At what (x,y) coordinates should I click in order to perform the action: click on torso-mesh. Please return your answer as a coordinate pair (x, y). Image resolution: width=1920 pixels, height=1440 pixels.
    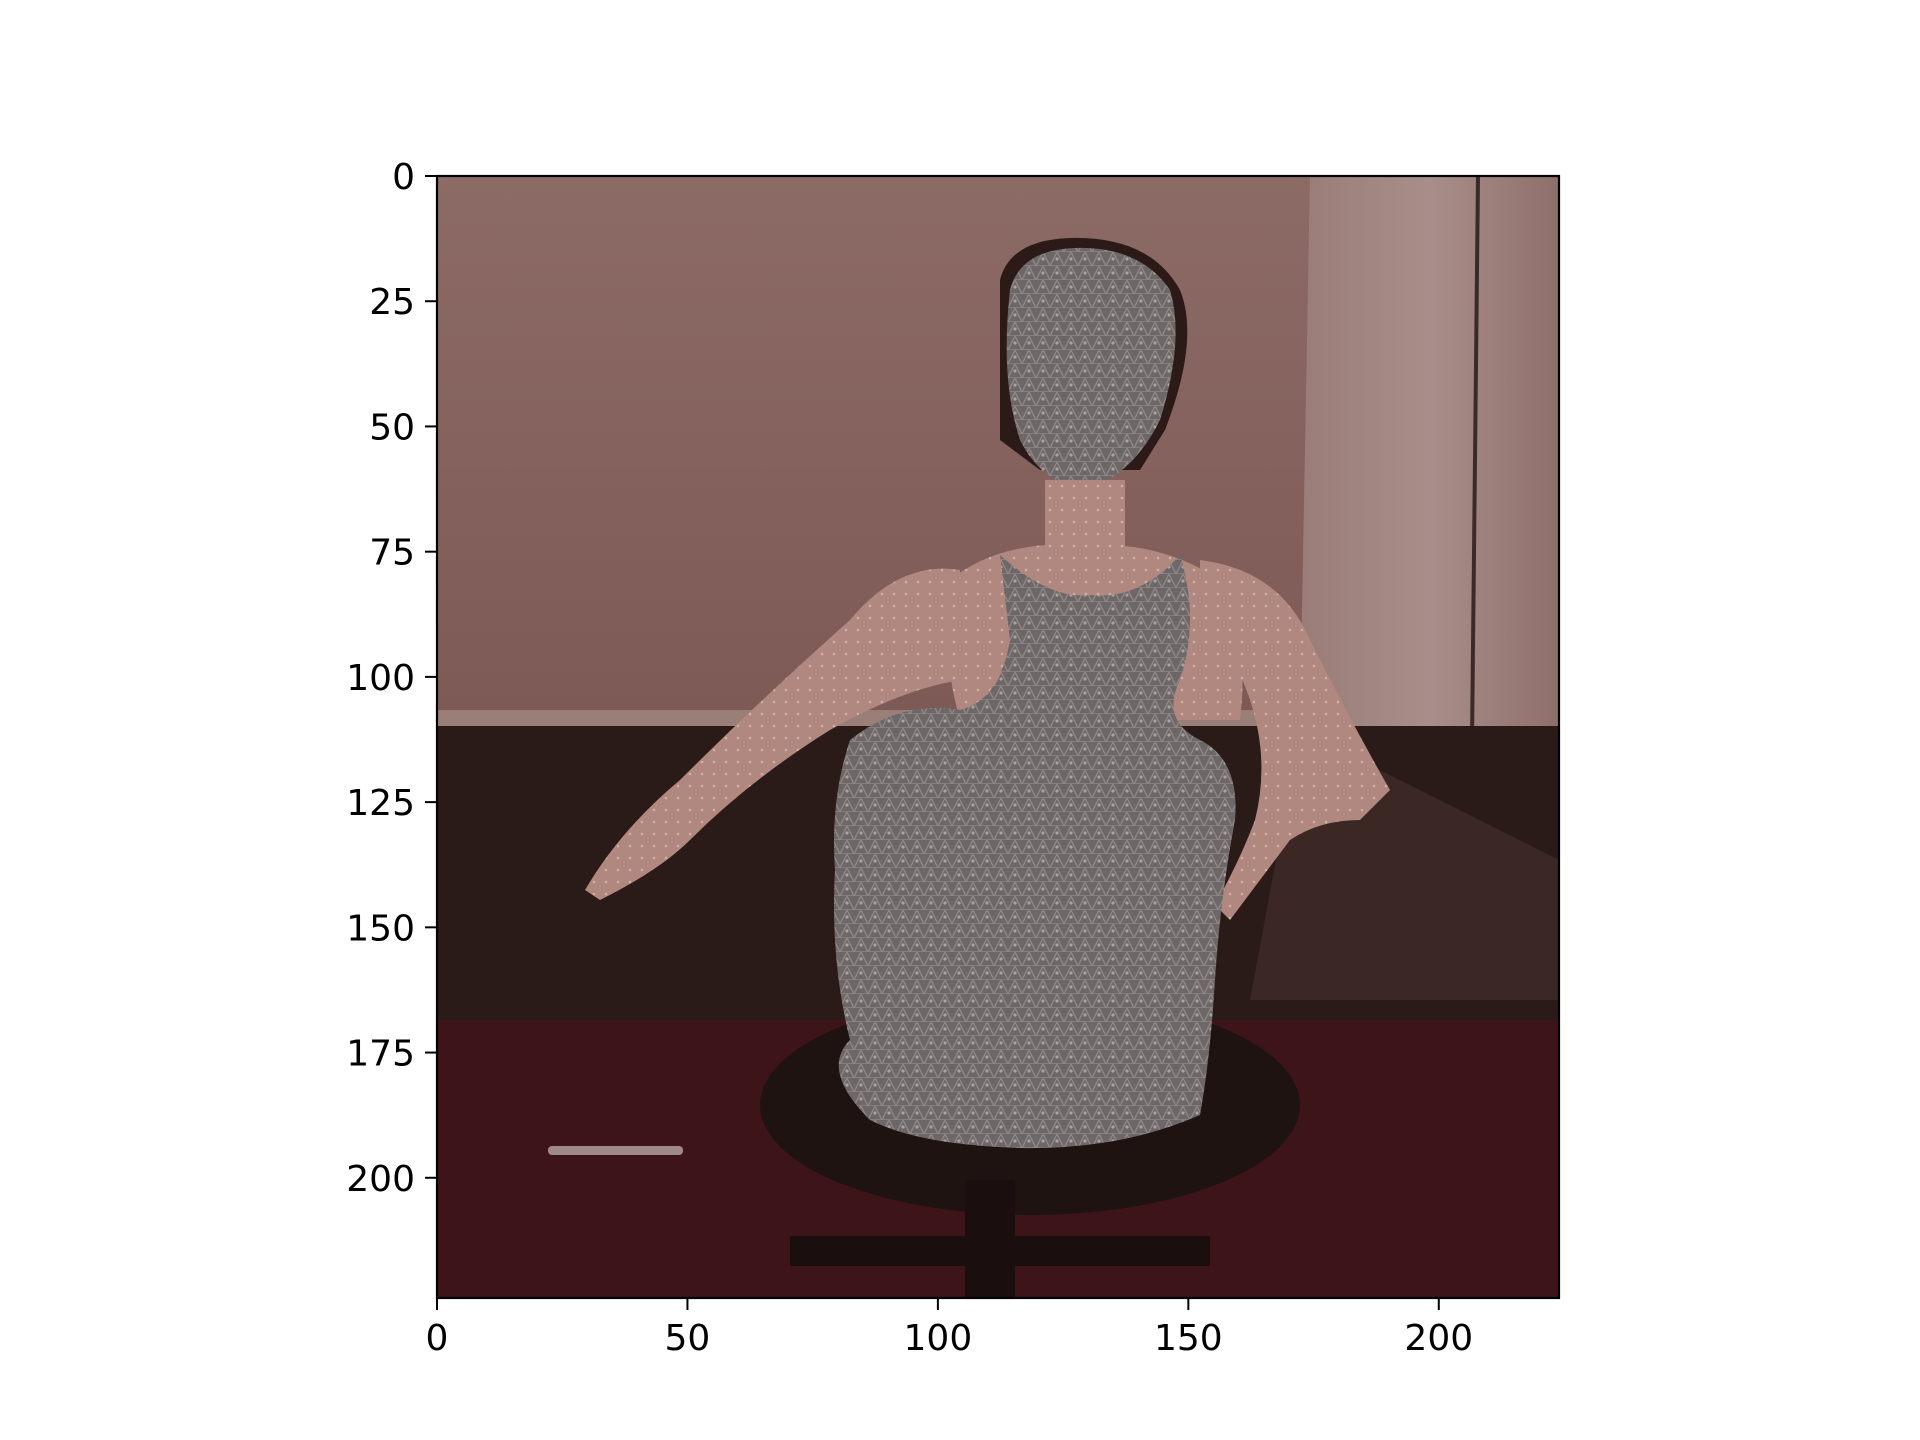
    Looking at the image, I should click on (1035, 852).